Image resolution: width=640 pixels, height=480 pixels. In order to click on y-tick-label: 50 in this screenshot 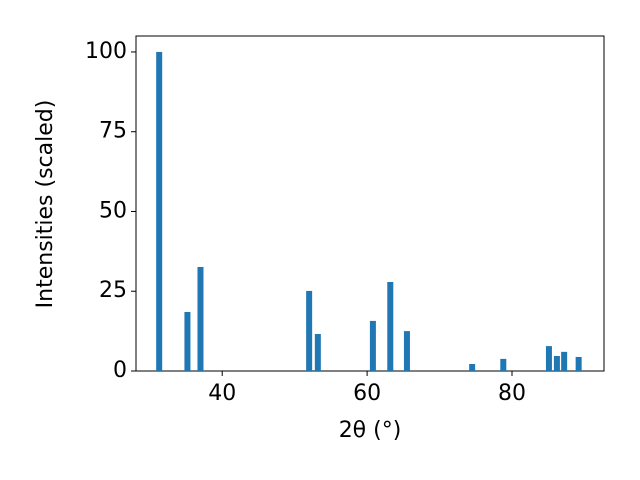, I will do `click(113, 210)`.